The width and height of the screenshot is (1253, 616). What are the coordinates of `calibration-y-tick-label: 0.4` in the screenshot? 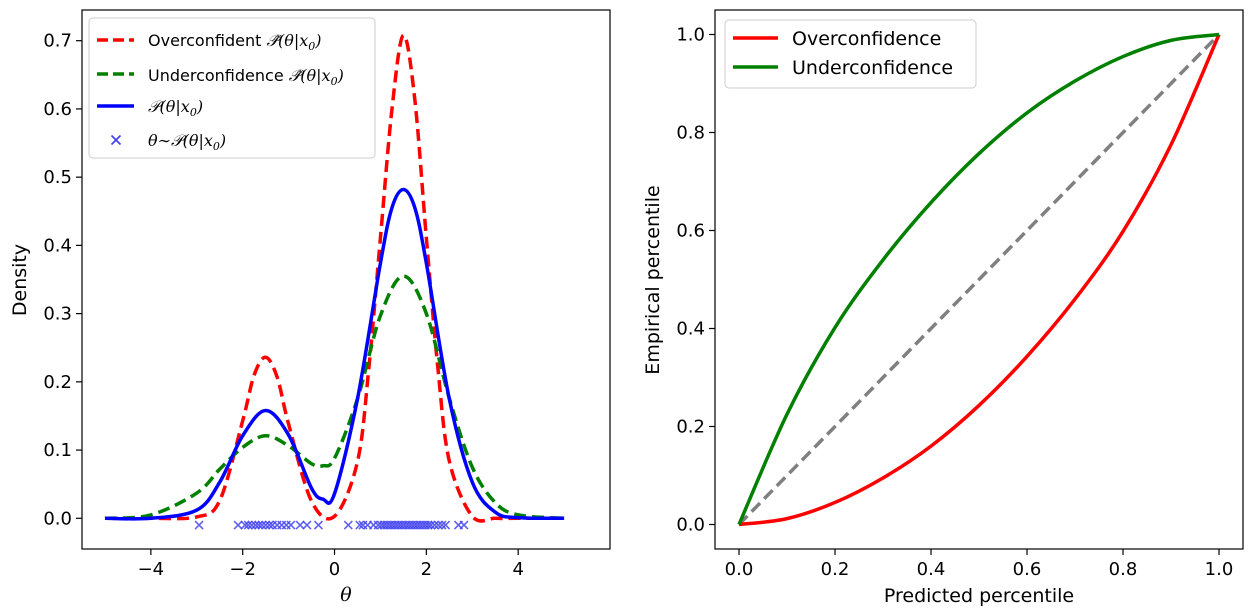 It's located at (690, 329).